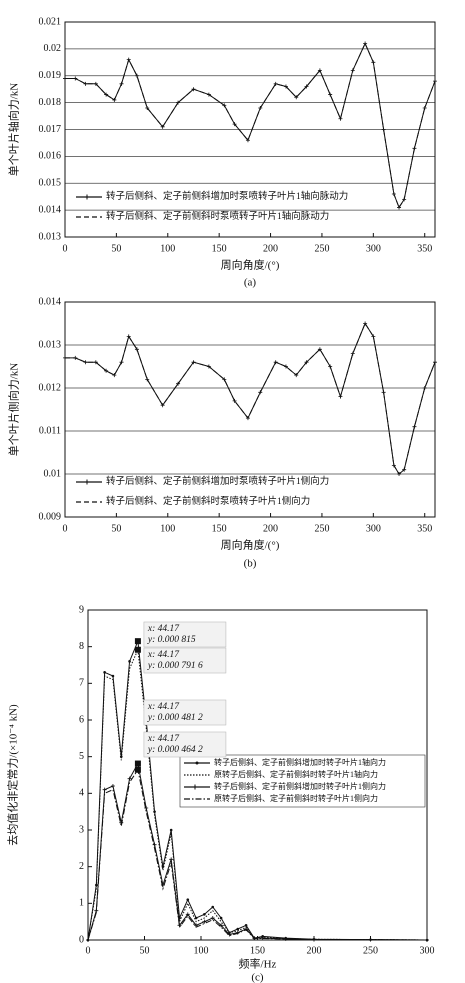 Image resolution: width=465 pixels, height=983 pixels. I want to click on legend-frame, so click(302, 781).